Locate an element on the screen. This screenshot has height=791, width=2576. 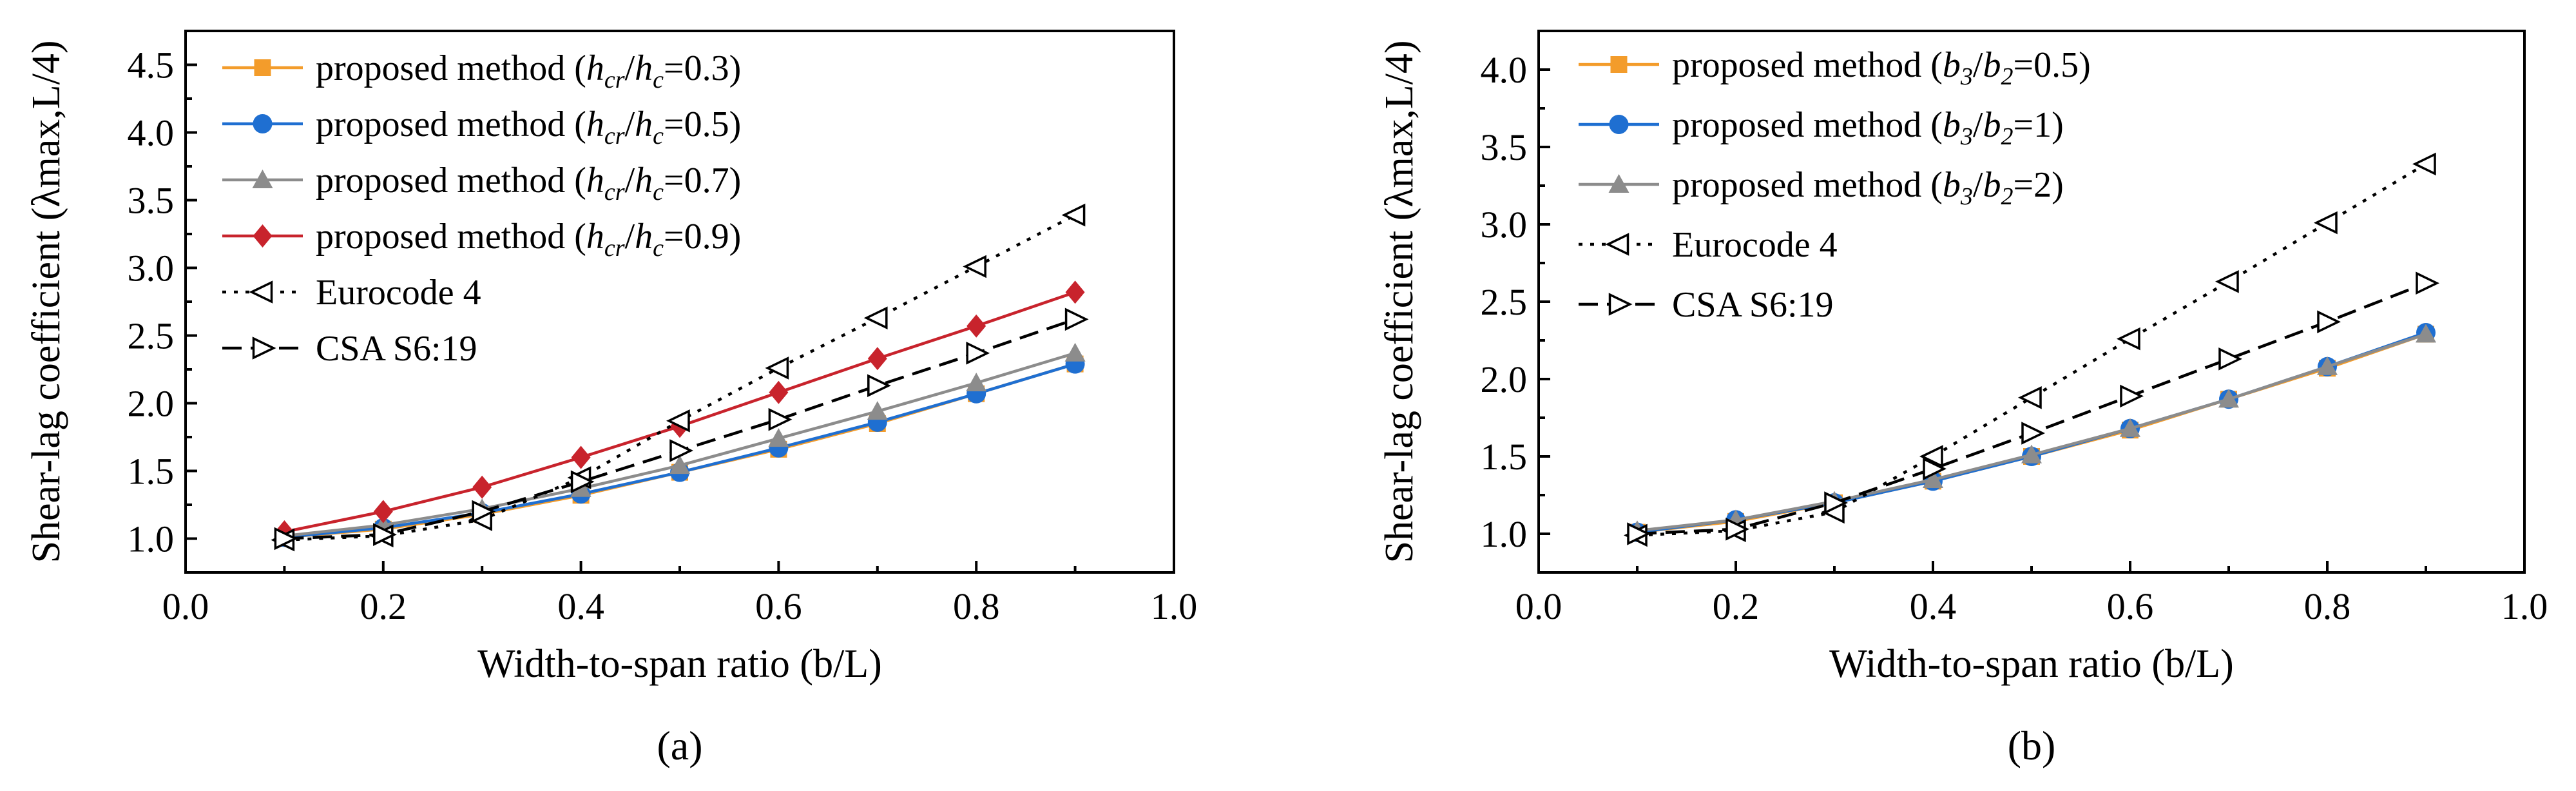
y-tick-label: 2.5 is located at coordinates (1504, 302).